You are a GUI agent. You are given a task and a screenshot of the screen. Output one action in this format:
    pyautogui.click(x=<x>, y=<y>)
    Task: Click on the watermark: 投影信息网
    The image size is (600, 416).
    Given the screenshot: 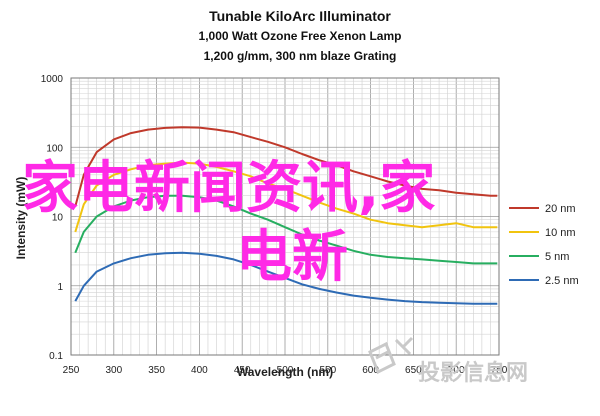 What is the action you would take?
    pyautogui.click(x=448, y=361)
    